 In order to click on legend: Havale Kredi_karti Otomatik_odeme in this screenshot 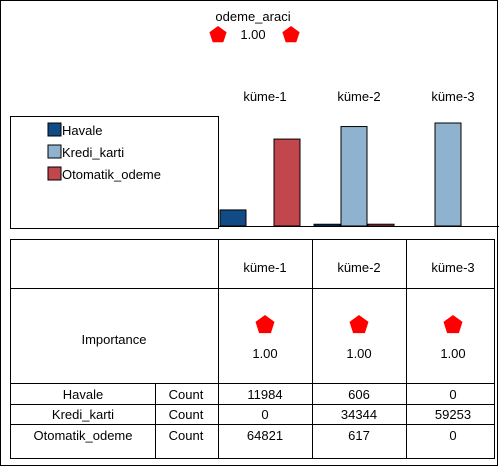, I will do `click(104, 152)`.